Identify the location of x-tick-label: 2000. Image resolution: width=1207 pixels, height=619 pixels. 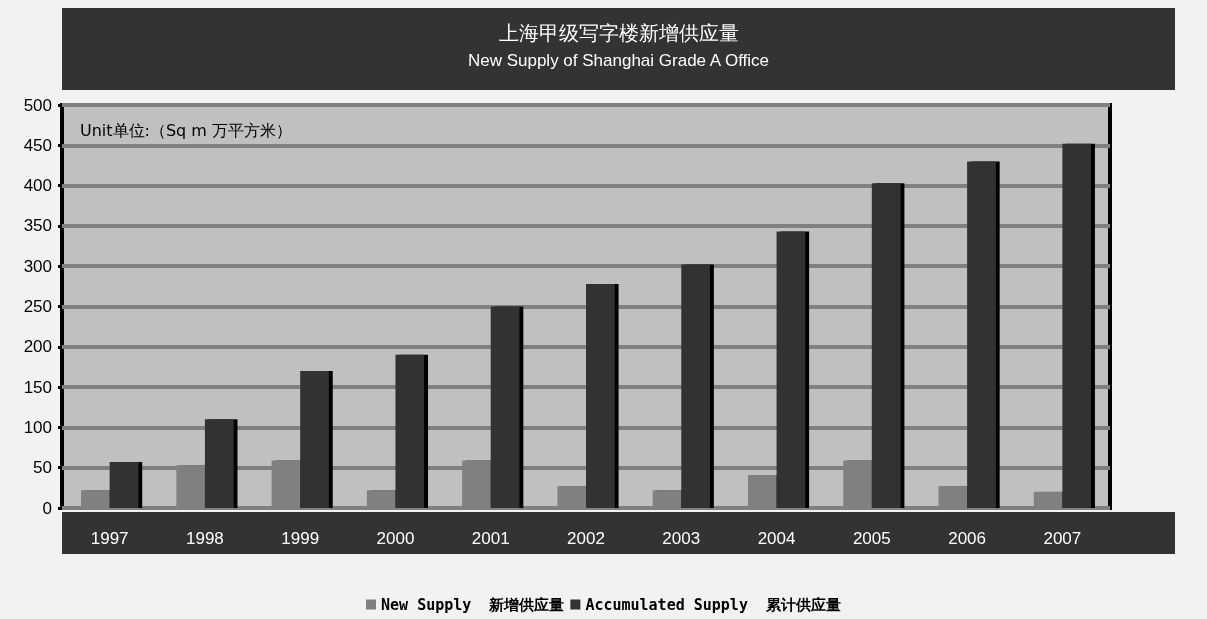
(395, 538).